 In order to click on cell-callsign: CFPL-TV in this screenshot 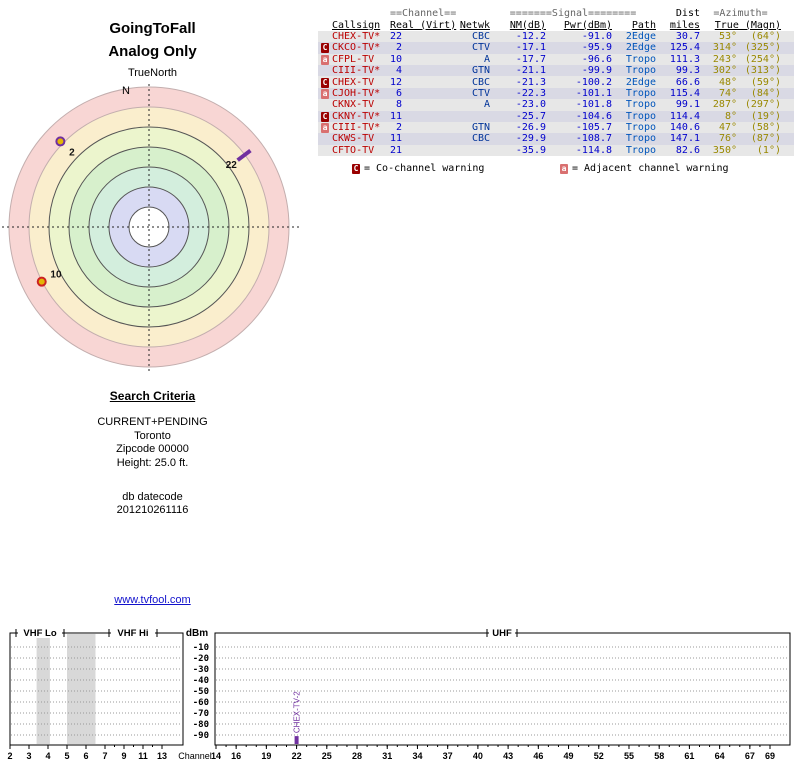, I will do `click(353, 59)`.